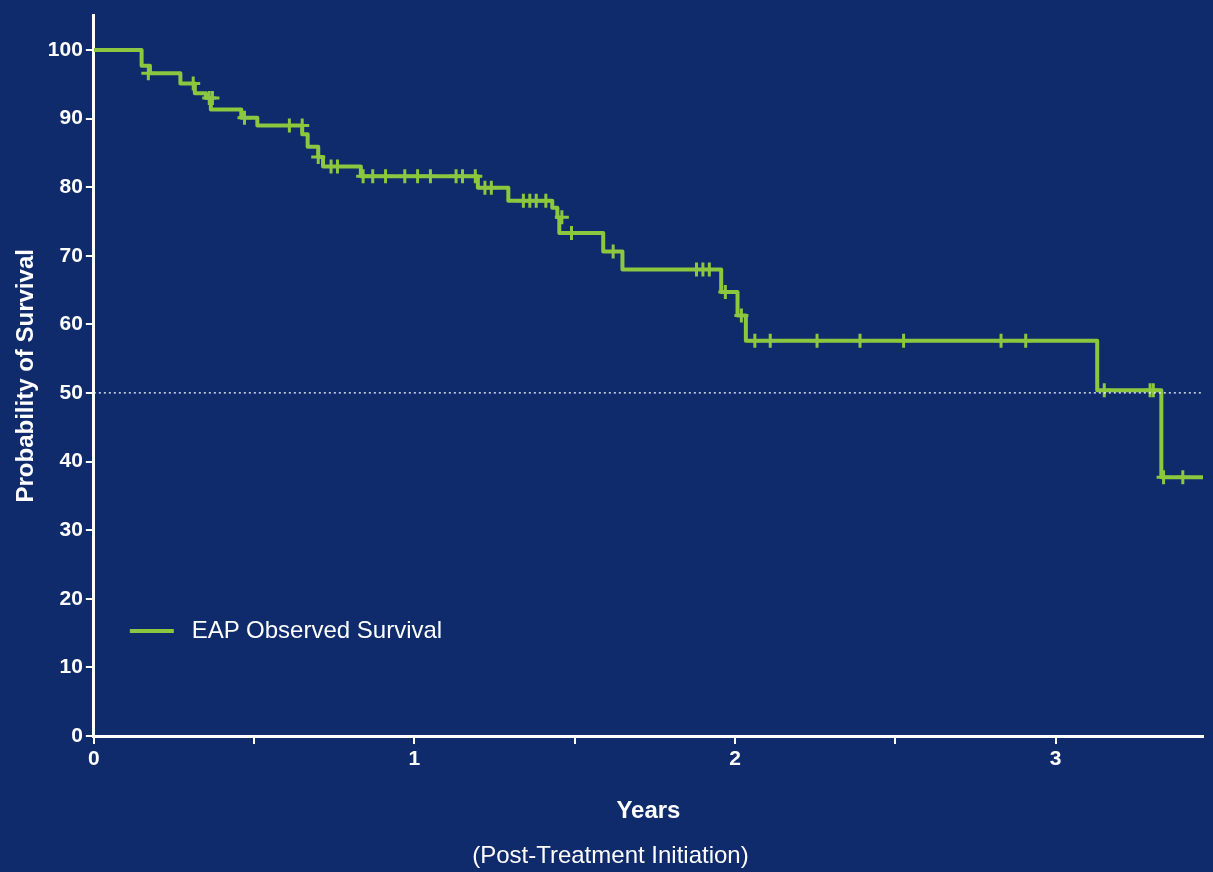 The image size is (1213, 872). What do you see at coordinates (71, 597) in the screenshot?
I see `y-tick-label: 20` at bounding box center [71, 597].